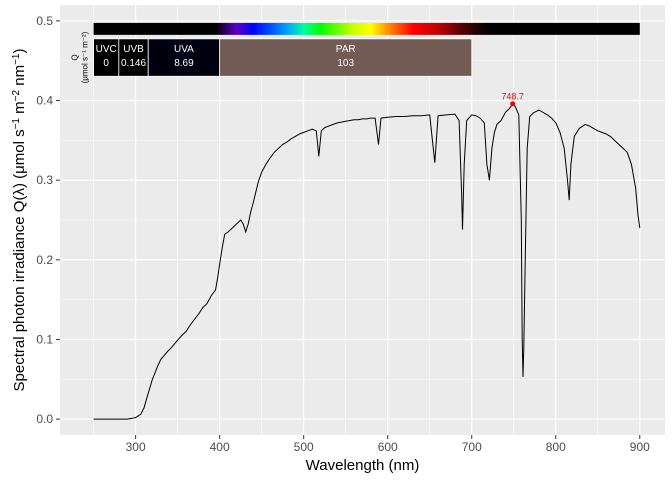 The height and width of the screenshot is (480, 672). What do you see at coordinates (512, 97) in the screenshot?
I see `peak-label: 748.7` at bounding box center [512, 97].